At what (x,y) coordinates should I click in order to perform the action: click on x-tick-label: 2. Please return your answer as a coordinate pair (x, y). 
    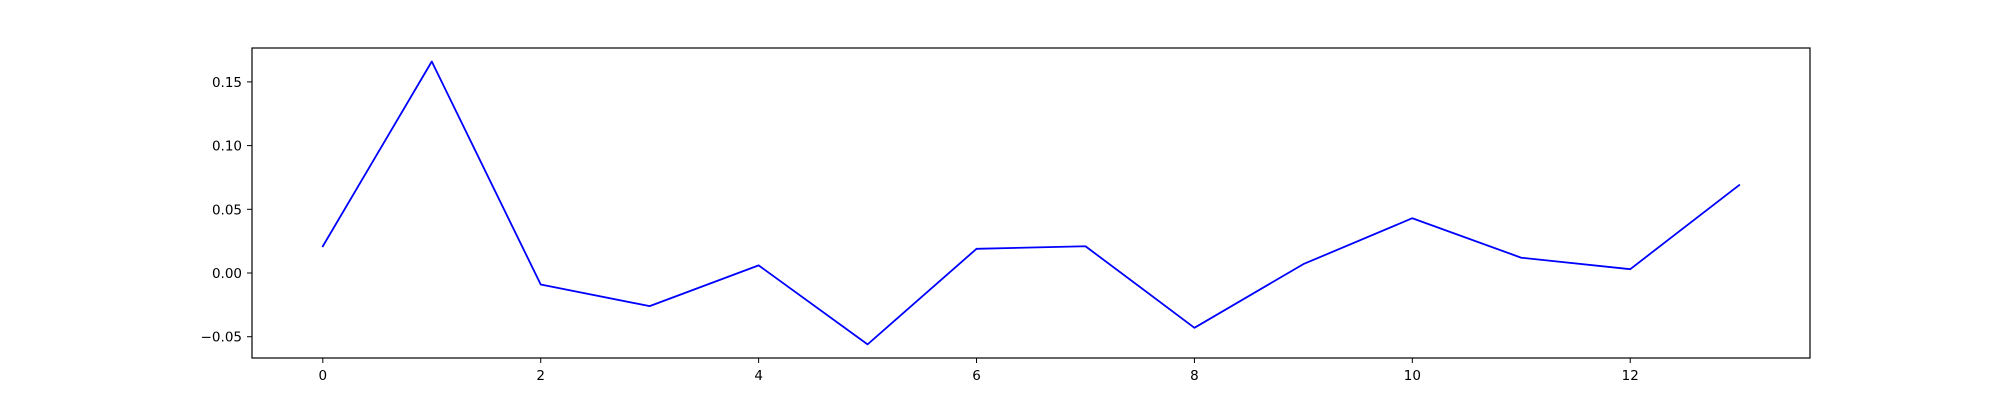
    Looking at the image, I should click on (540, 376).